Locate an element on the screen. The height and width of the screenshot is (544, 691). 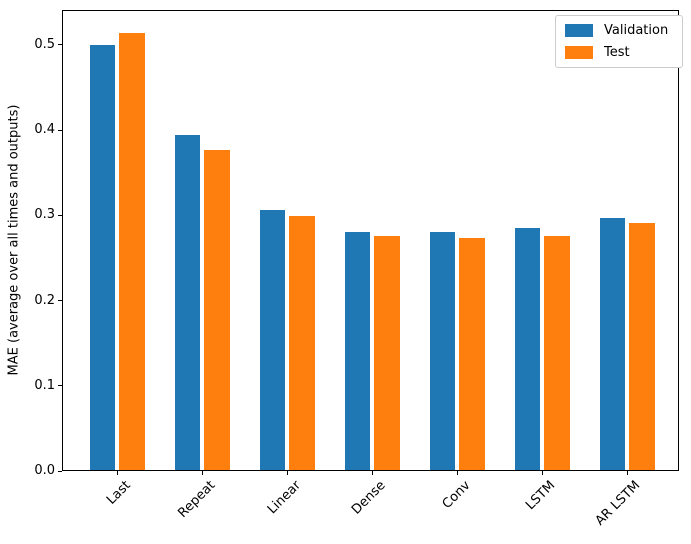
y-tick-label: 0.5 is located at coordinates (44, 44).